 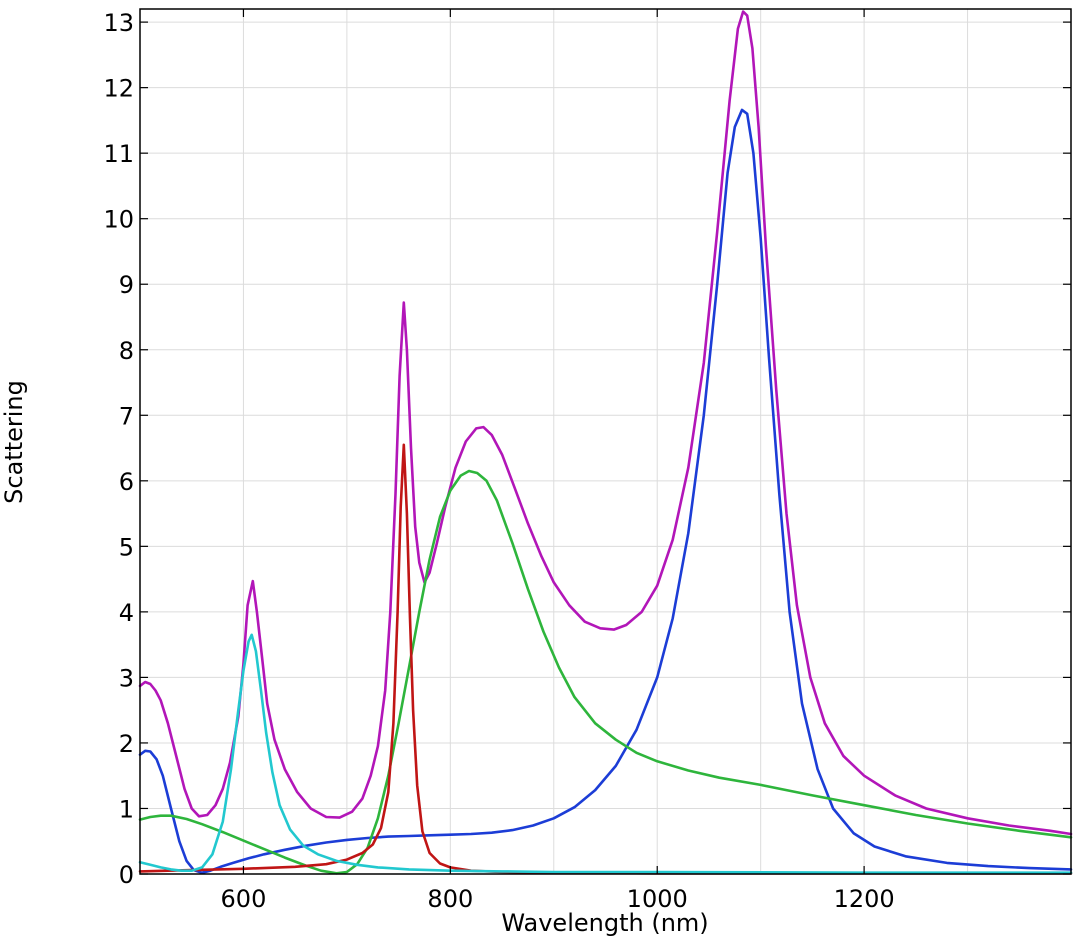 What do you see at coordinates (118, 23) in the screenshot?
I see `y-tick-label: 13` at bounding box center [118, 23].